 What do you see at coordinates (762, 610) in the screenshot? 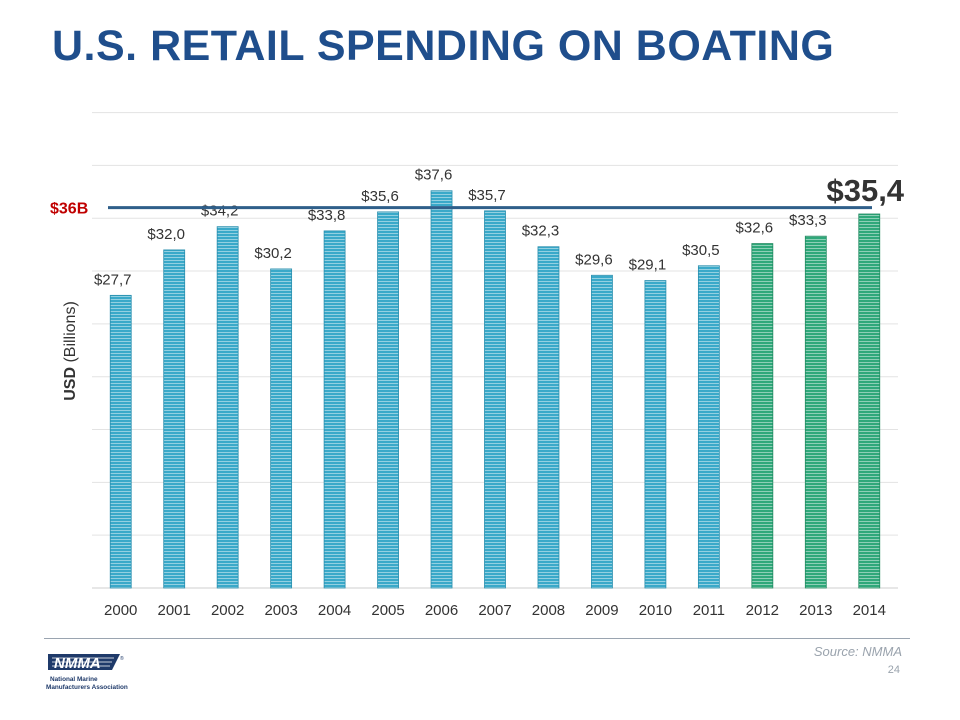
I see `x-tick-label: 2012` at bounding box center [762, 610].